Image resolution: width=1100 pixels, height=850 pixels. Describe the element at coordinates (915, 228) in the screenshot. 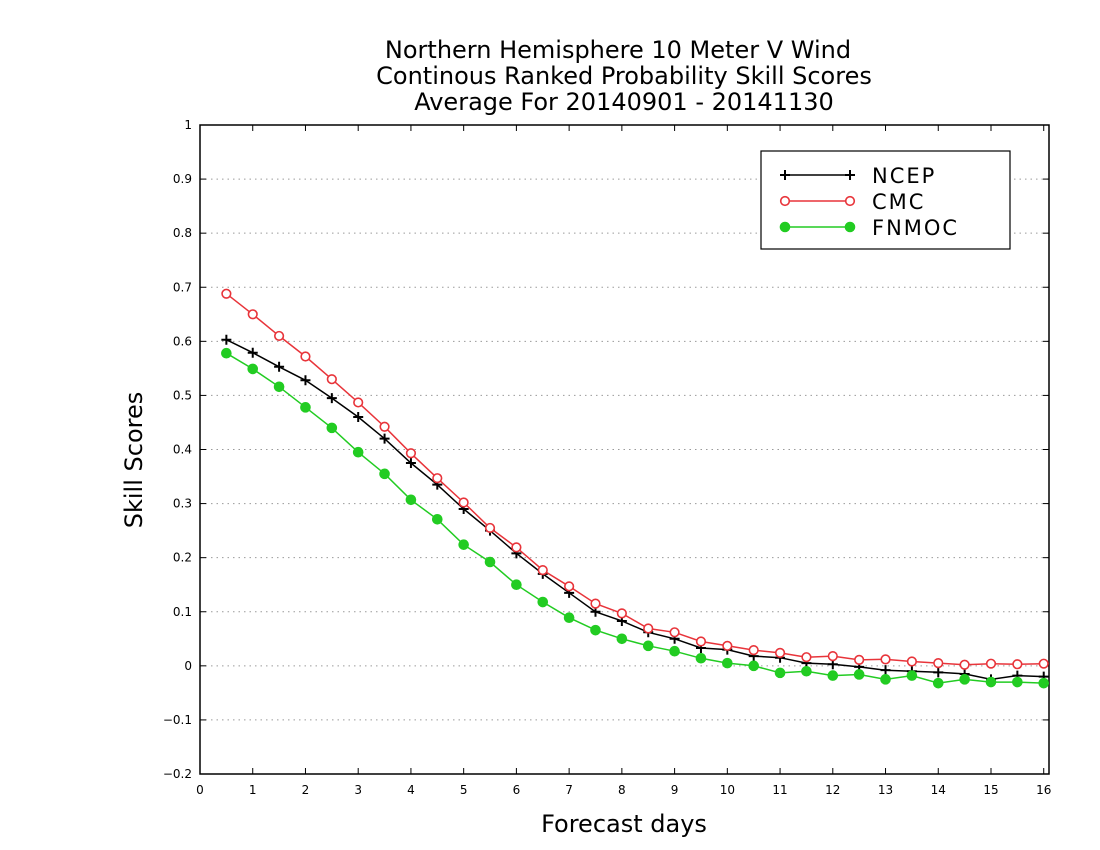

I see `legend-label-fnmoc: FNMOC` at that location.